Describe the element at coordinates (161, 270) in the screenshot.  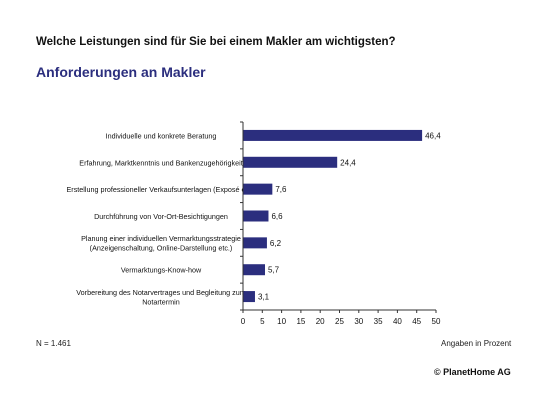
I see `category-label: Vermarktungs-Know-how` at that location.